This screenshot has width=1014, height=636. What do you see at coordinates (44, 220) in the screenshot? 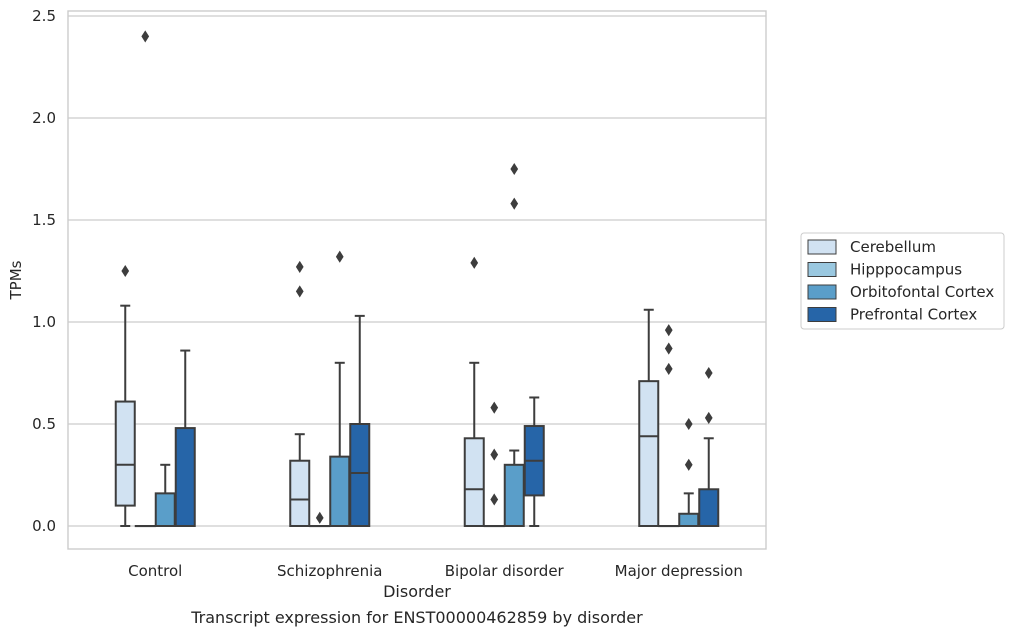
I see `y-tick-label: 1.5` at bounding box center [44, 220].